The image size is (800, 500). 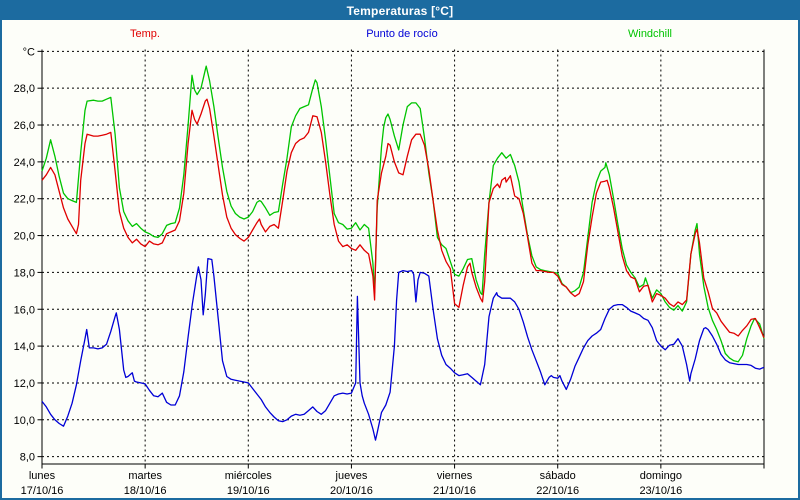 I want to click on legend-item-temp: Temp., so click(x=145, y=34).